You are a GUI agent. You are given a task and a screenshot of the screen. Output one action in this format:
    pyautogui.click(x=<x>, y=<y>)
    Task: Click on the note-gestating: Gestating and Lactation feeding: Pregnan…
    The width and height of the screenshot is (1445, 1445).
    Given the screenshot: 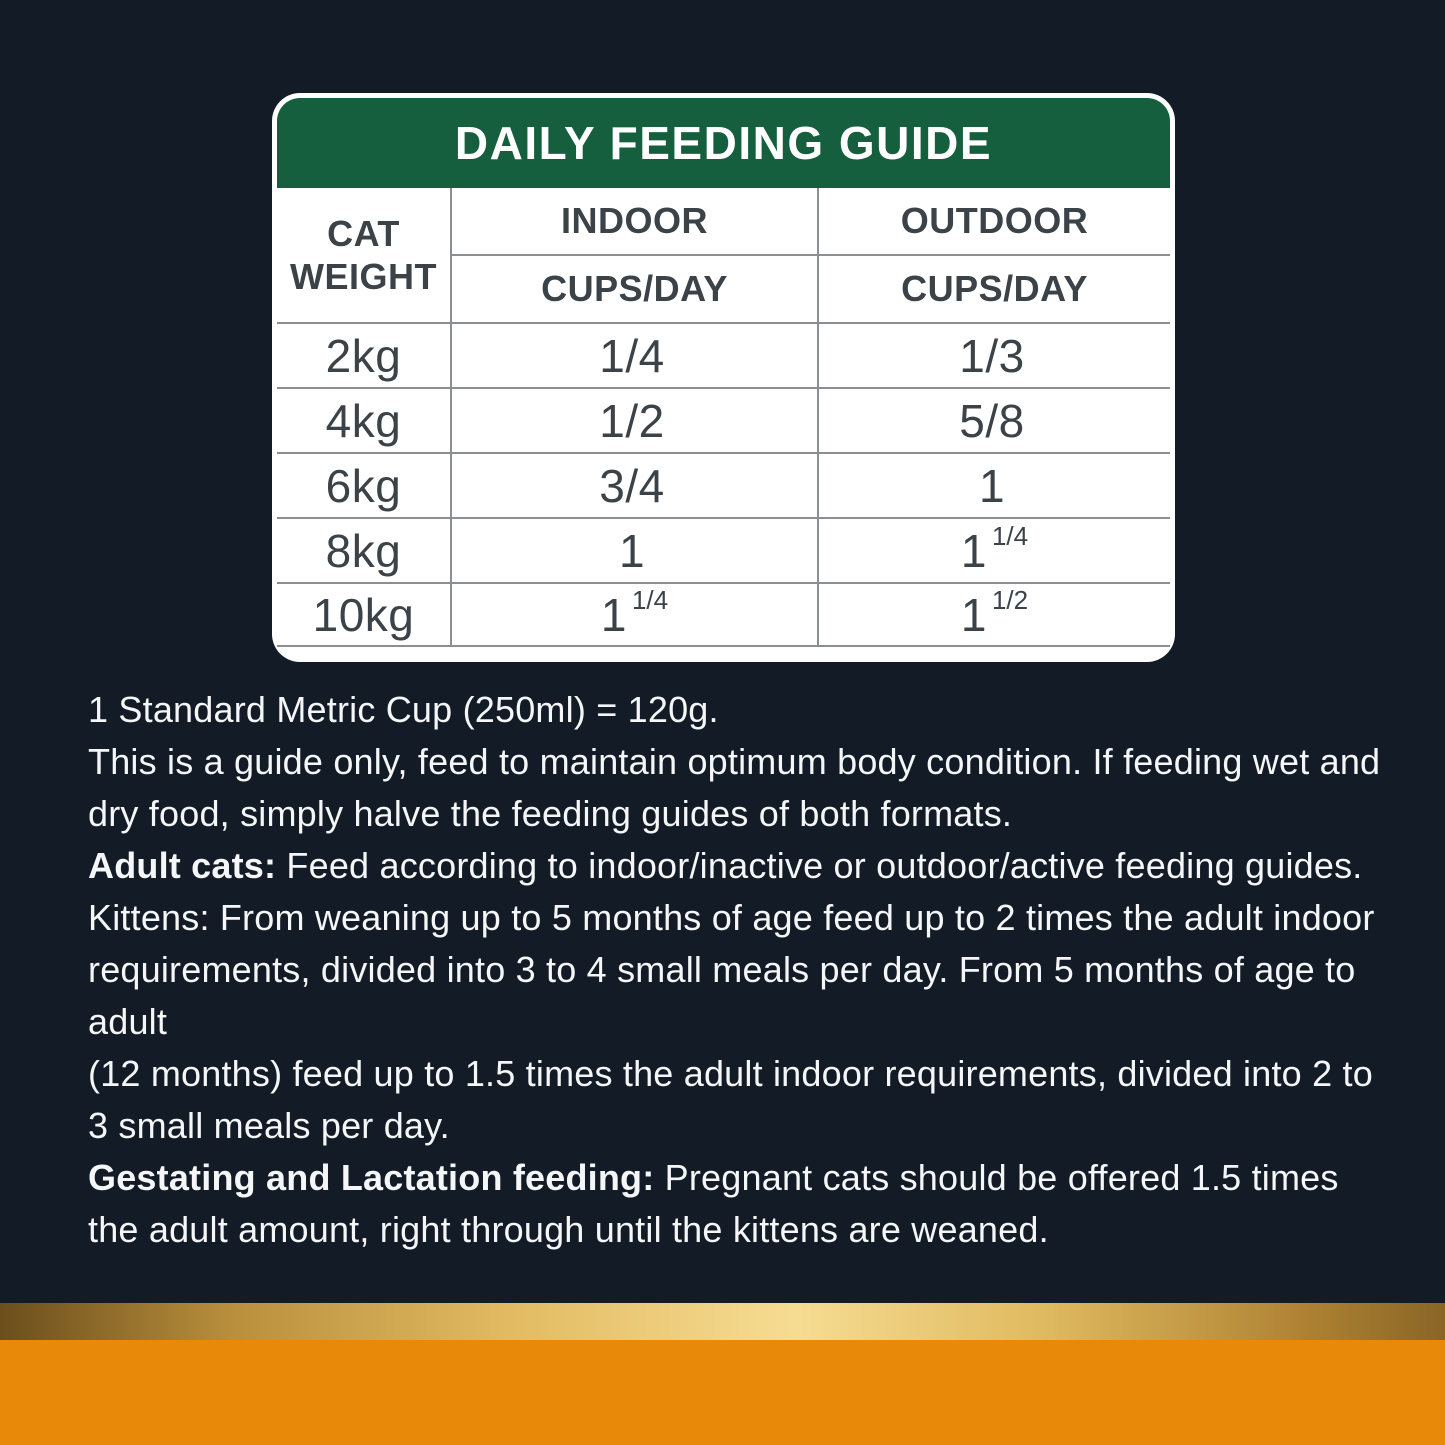 What is the action you would take?
    pyautogui.click(x=740, y=1204)
    